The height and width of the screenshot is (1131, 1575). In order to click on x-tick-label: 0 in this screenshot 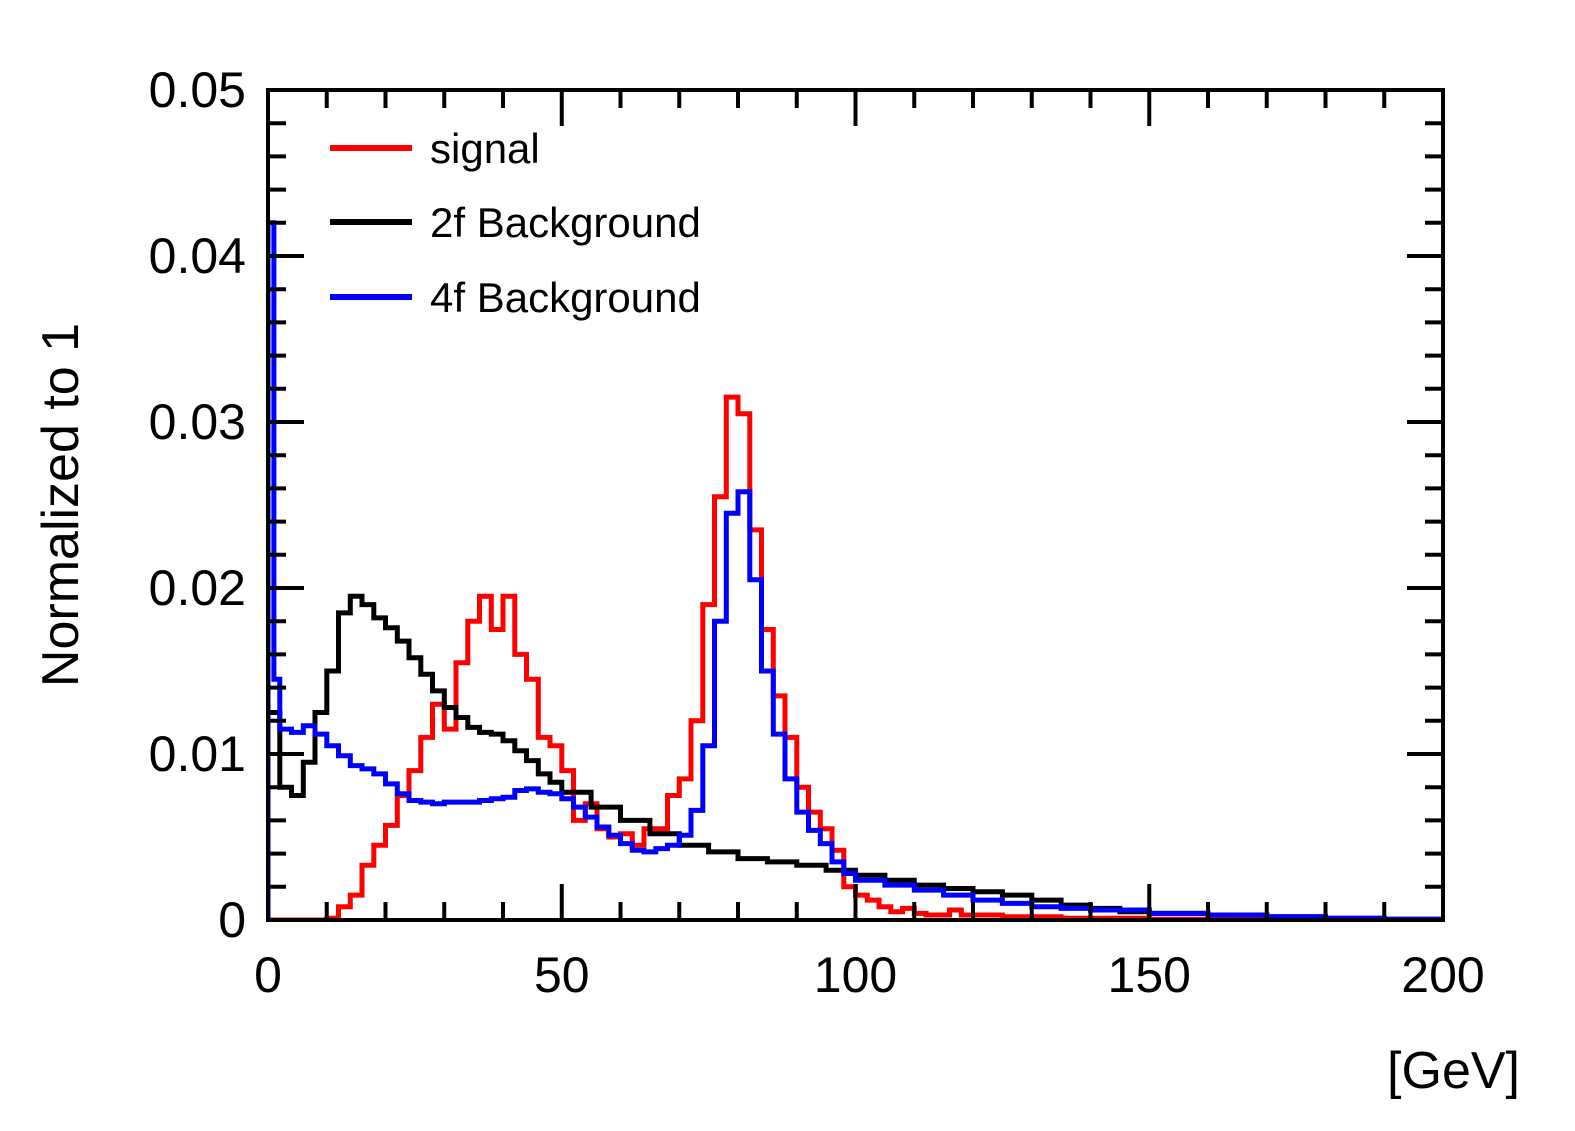, I will do `click(268, 975)`.